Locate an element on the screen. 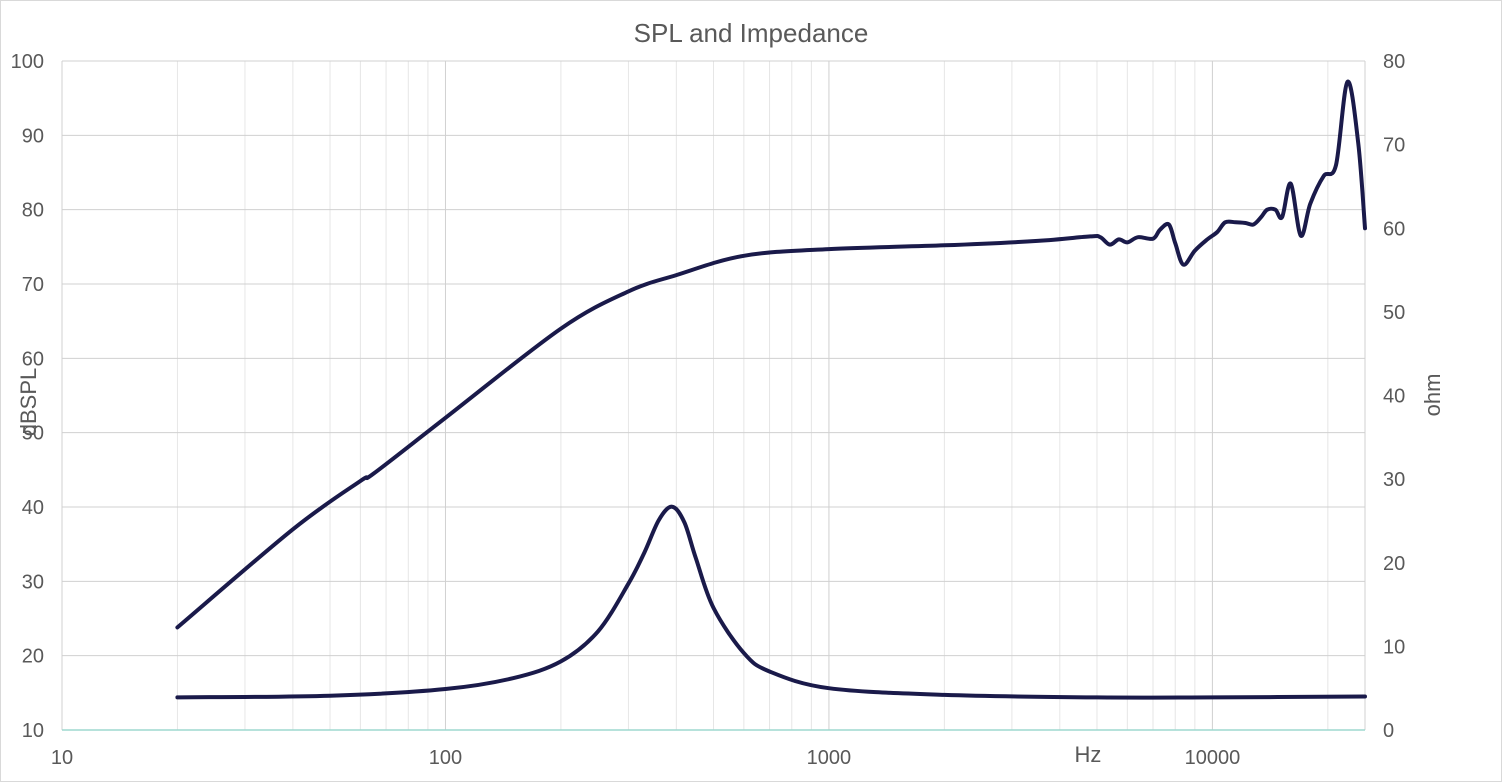 This screenshot has width=1502, height=782. y2-tick-label: 60 is located at coordinates (1394, 229).